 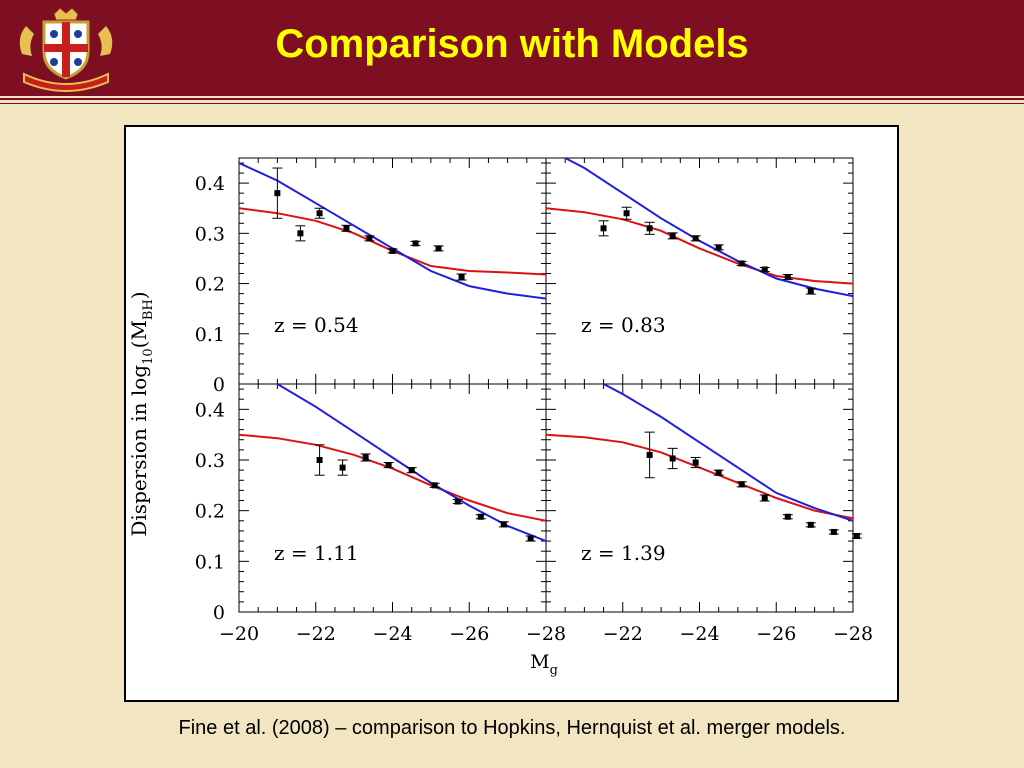 I want to click on panel-3-red-model-line, so click(x=392, y=477).